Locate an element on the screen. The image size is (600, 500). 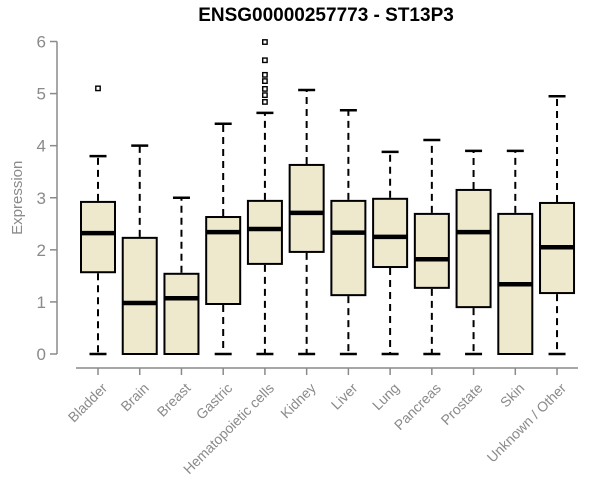
y-tick-label: 3 is located at coordinates (41, 198).